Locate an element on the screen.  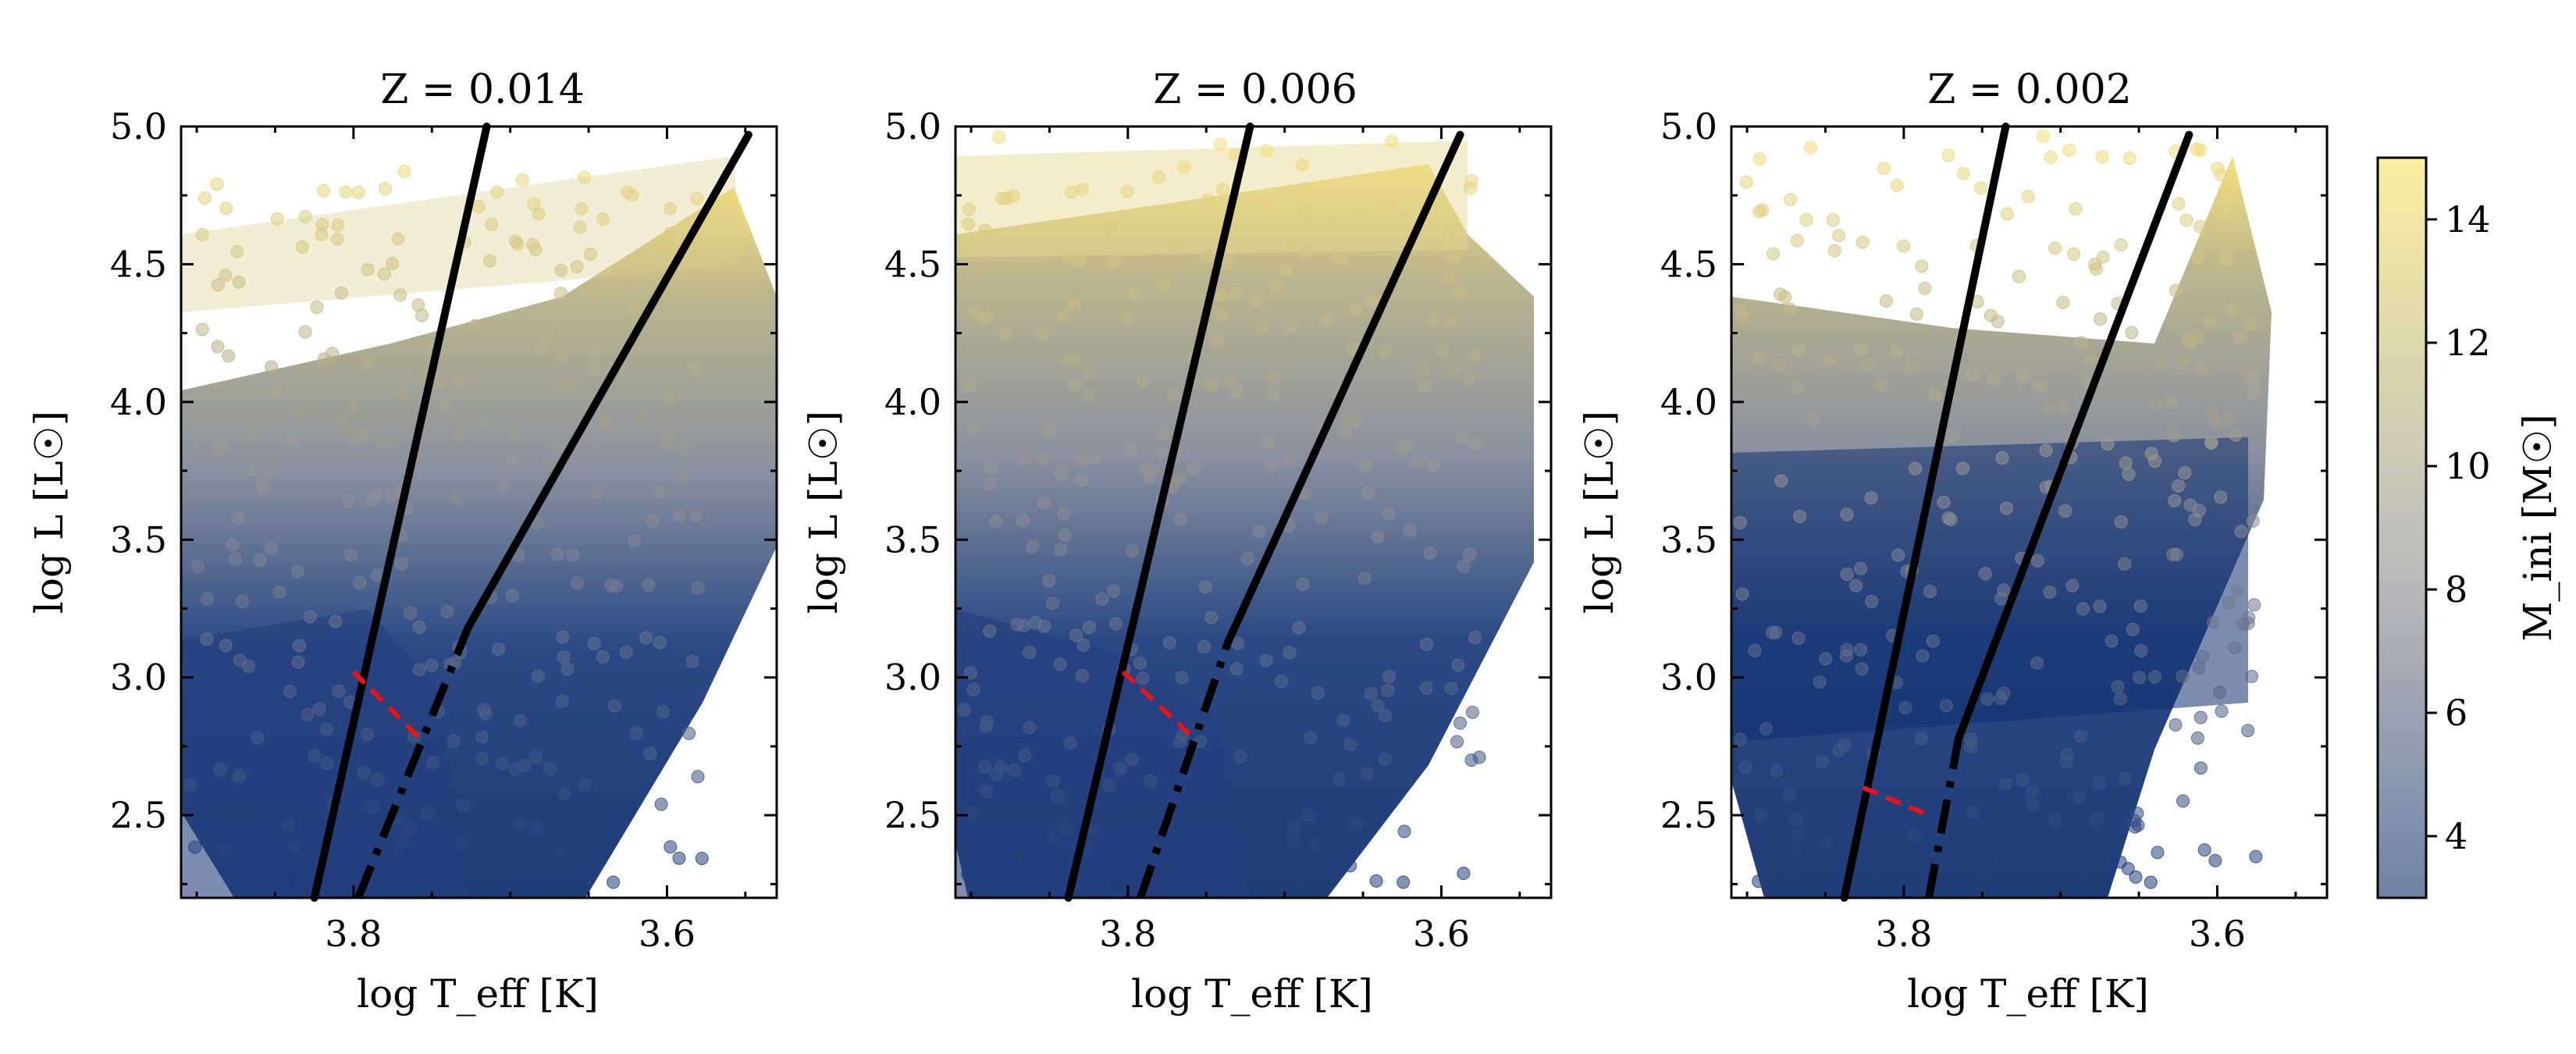
red-edge-dashdot-line is located at coordinates (1944, 818).